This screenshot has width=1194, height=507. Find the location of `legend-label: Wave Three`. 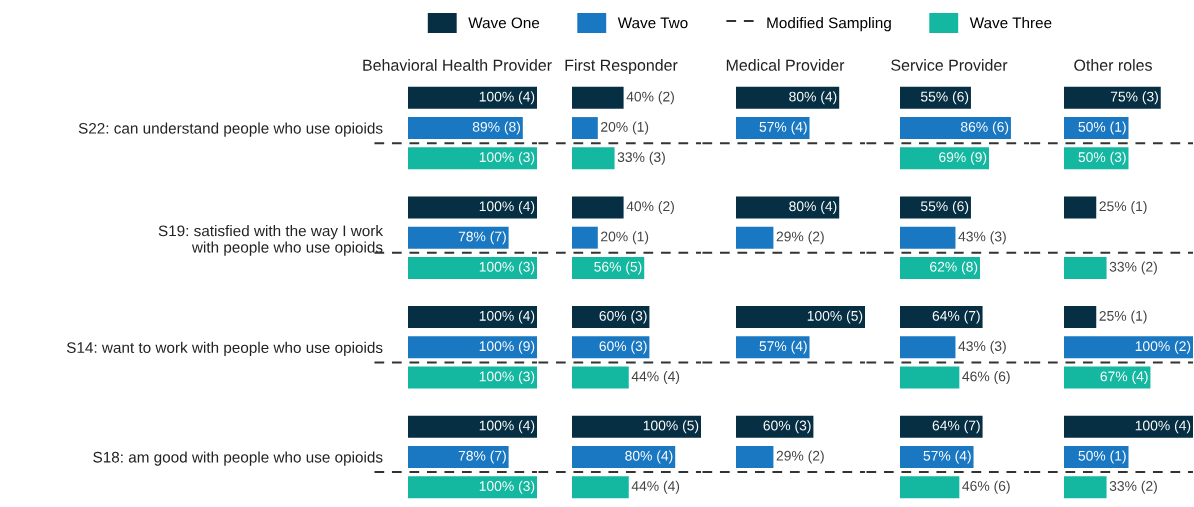

legend-label: Wave Three is located at coordinates (1010, 23).